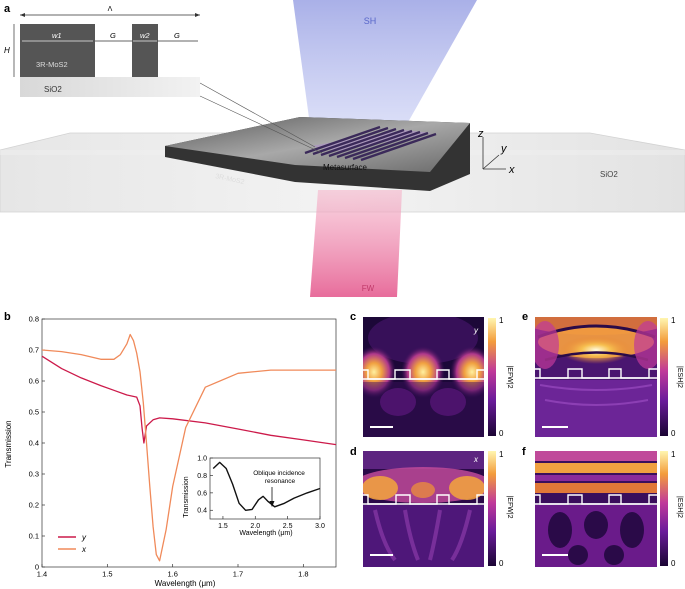 The image size is (685, 589). I want to click on y-axis, so click(491, 162).